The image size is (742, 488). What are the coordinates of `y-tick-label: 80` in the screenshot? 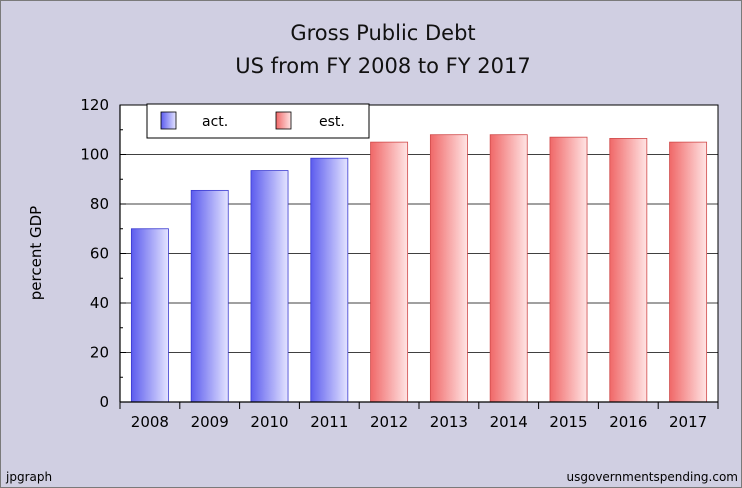 It's located at (99, 204).